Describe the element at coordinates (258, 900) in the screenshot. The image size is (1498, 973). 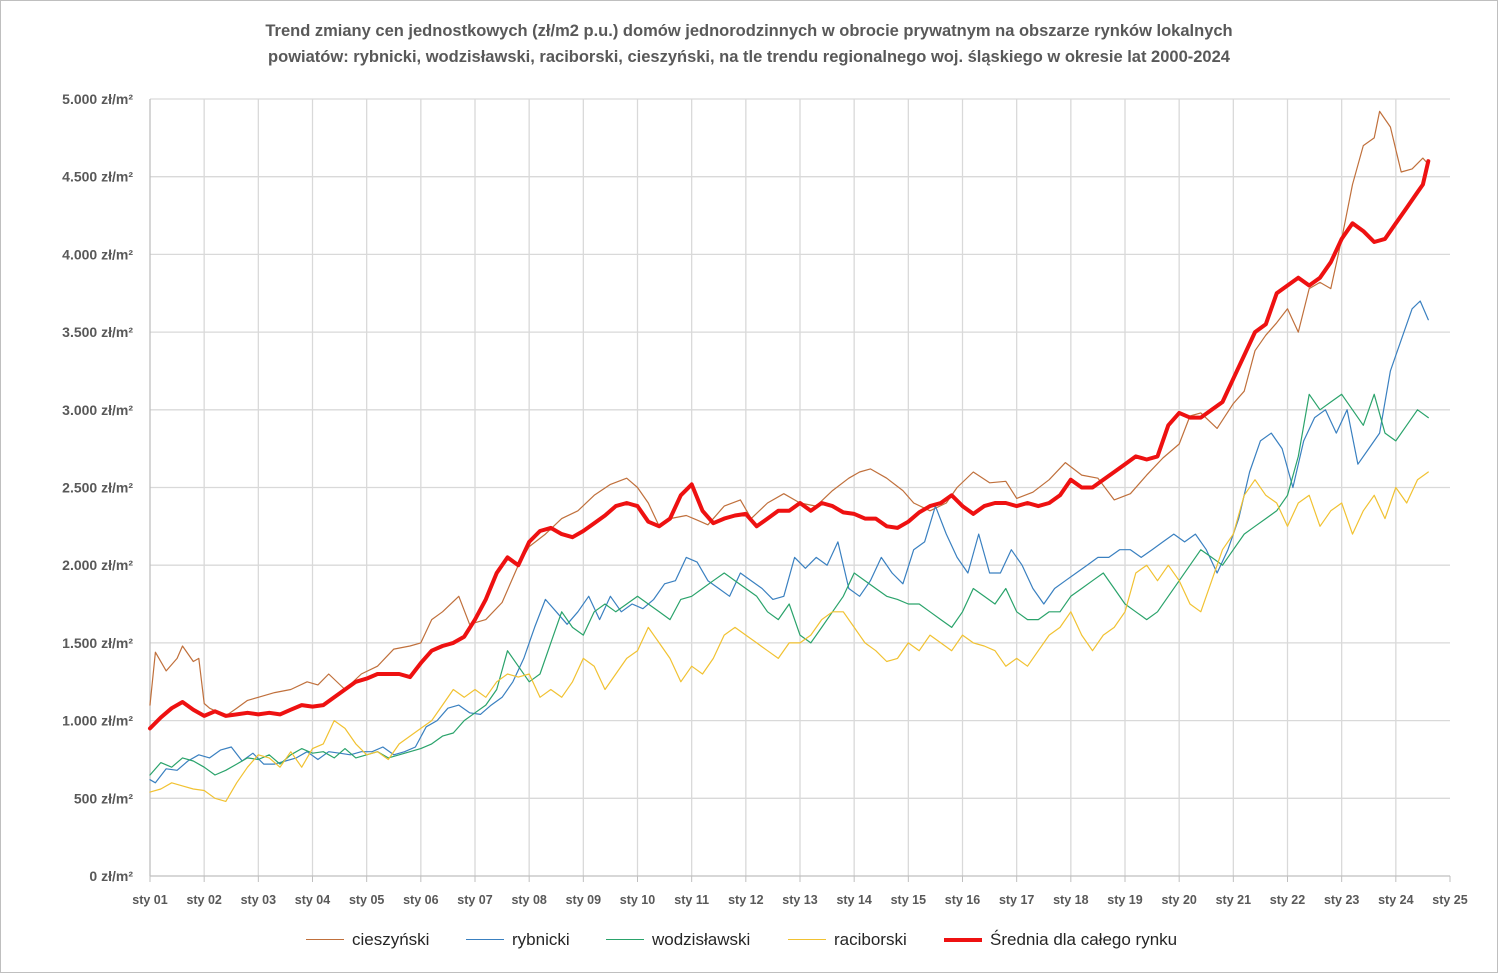
I see `x-tick-label: sty 03` at that location.